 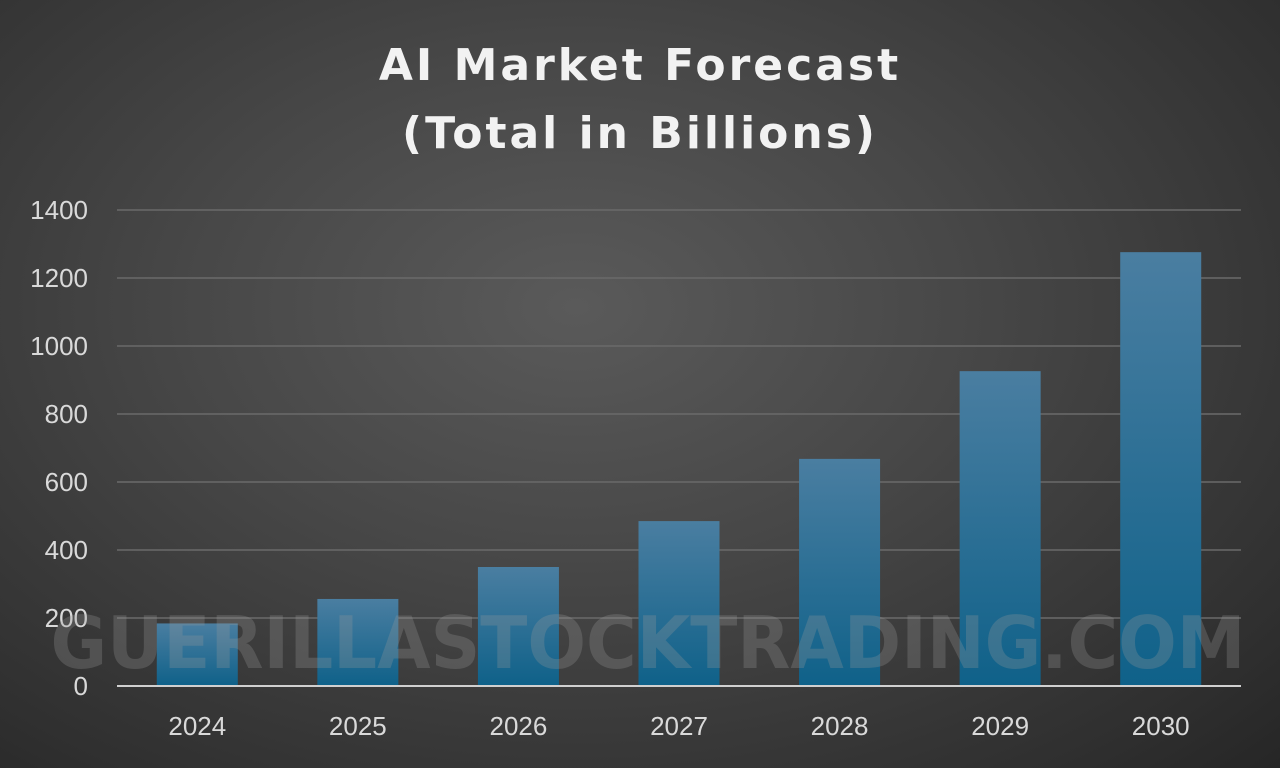 I want to click on bar-2027, so click(x=679, y=603).